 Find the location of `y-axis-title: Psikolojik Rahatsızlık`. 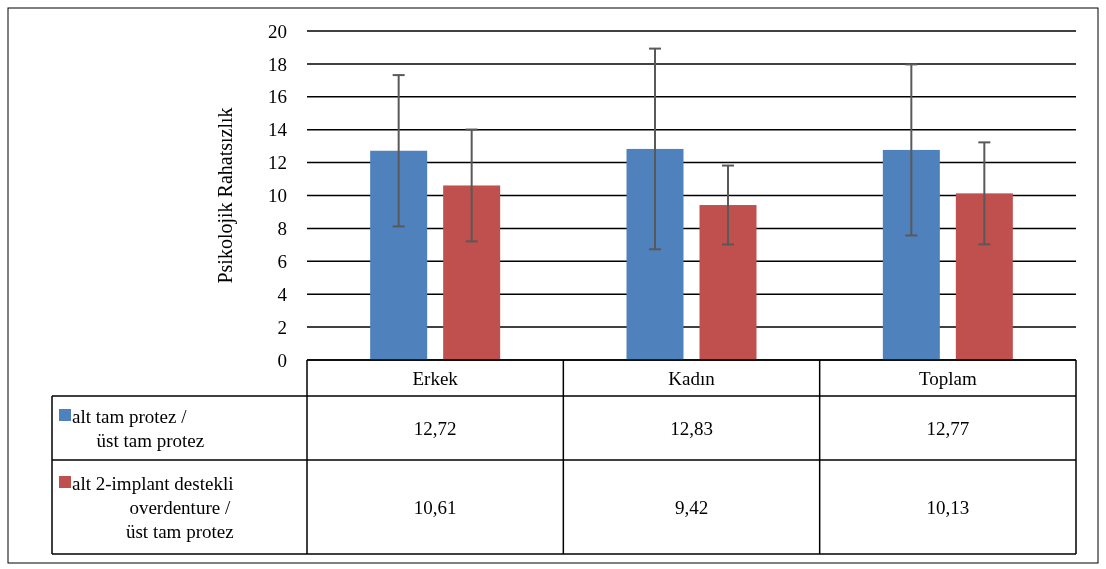

y-axis-title: Psikolojik Rahatsızlık is located at coordinates (225, 195).